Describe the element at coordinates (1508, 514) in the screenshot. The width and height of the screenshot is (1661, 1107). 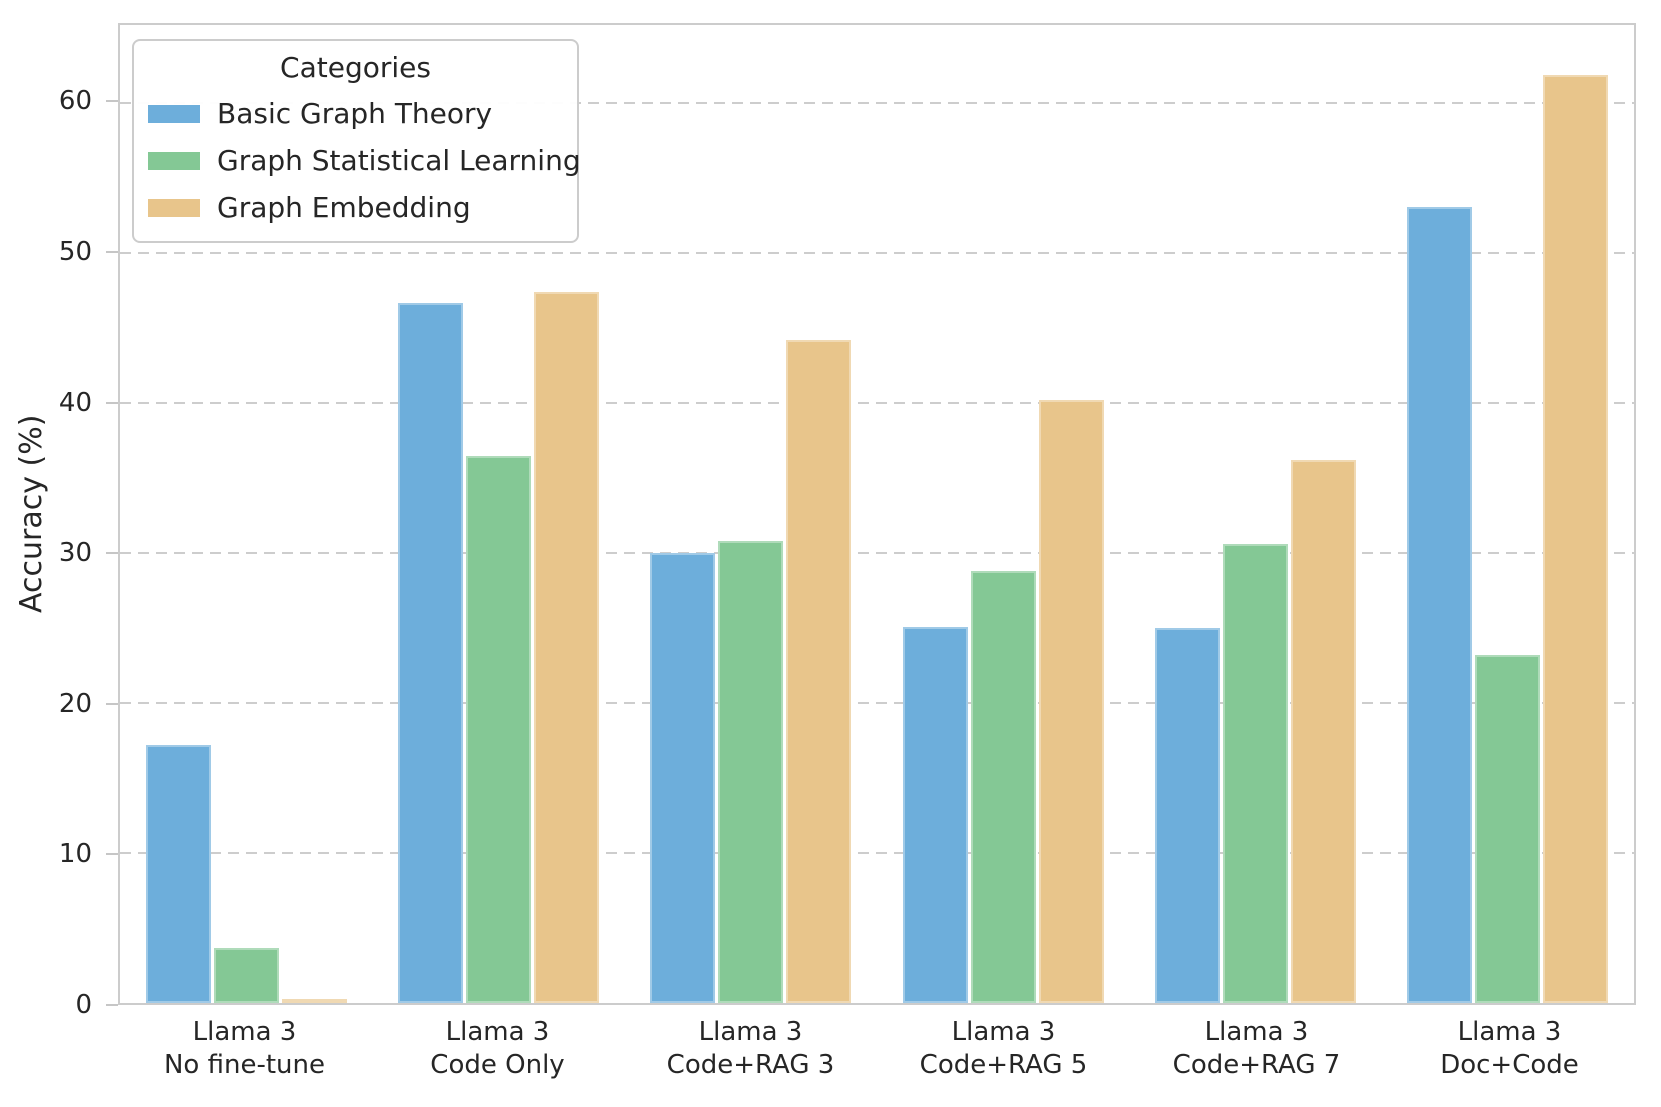
I see `bar-group-doc-code` at that location.